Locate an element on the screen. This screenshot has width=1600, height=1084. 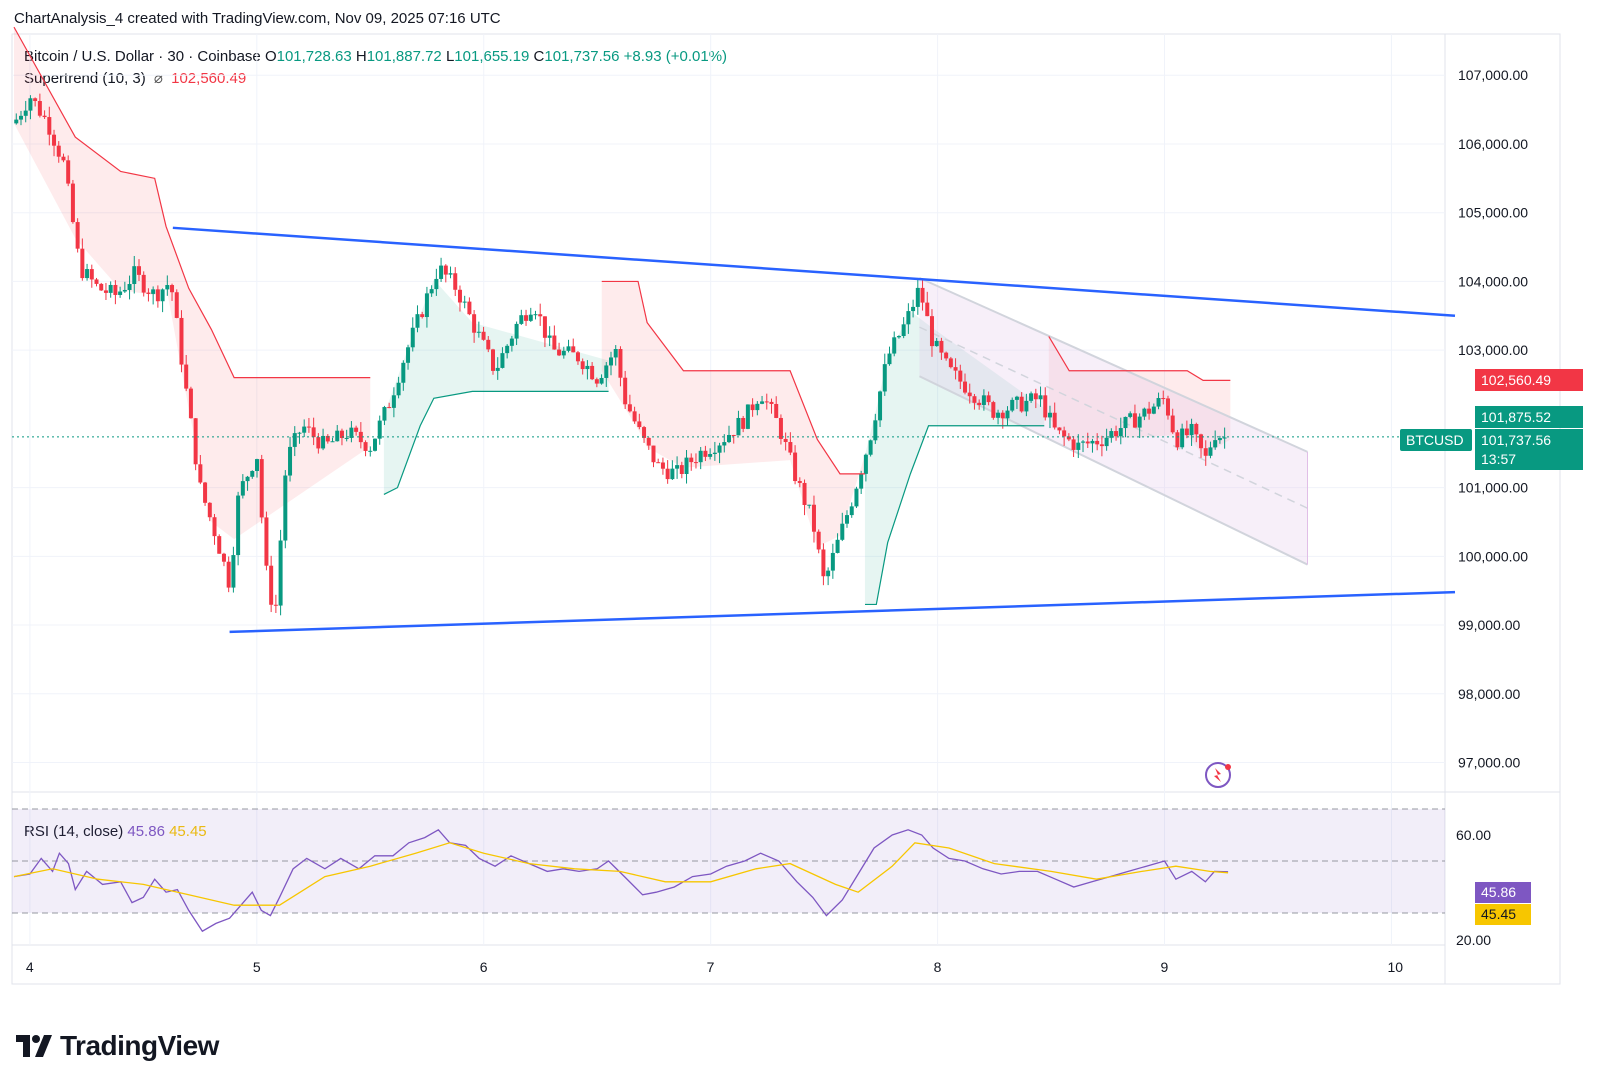
supertrend-label: Supertrend (10, 3) is located at coordinates (85, 78).